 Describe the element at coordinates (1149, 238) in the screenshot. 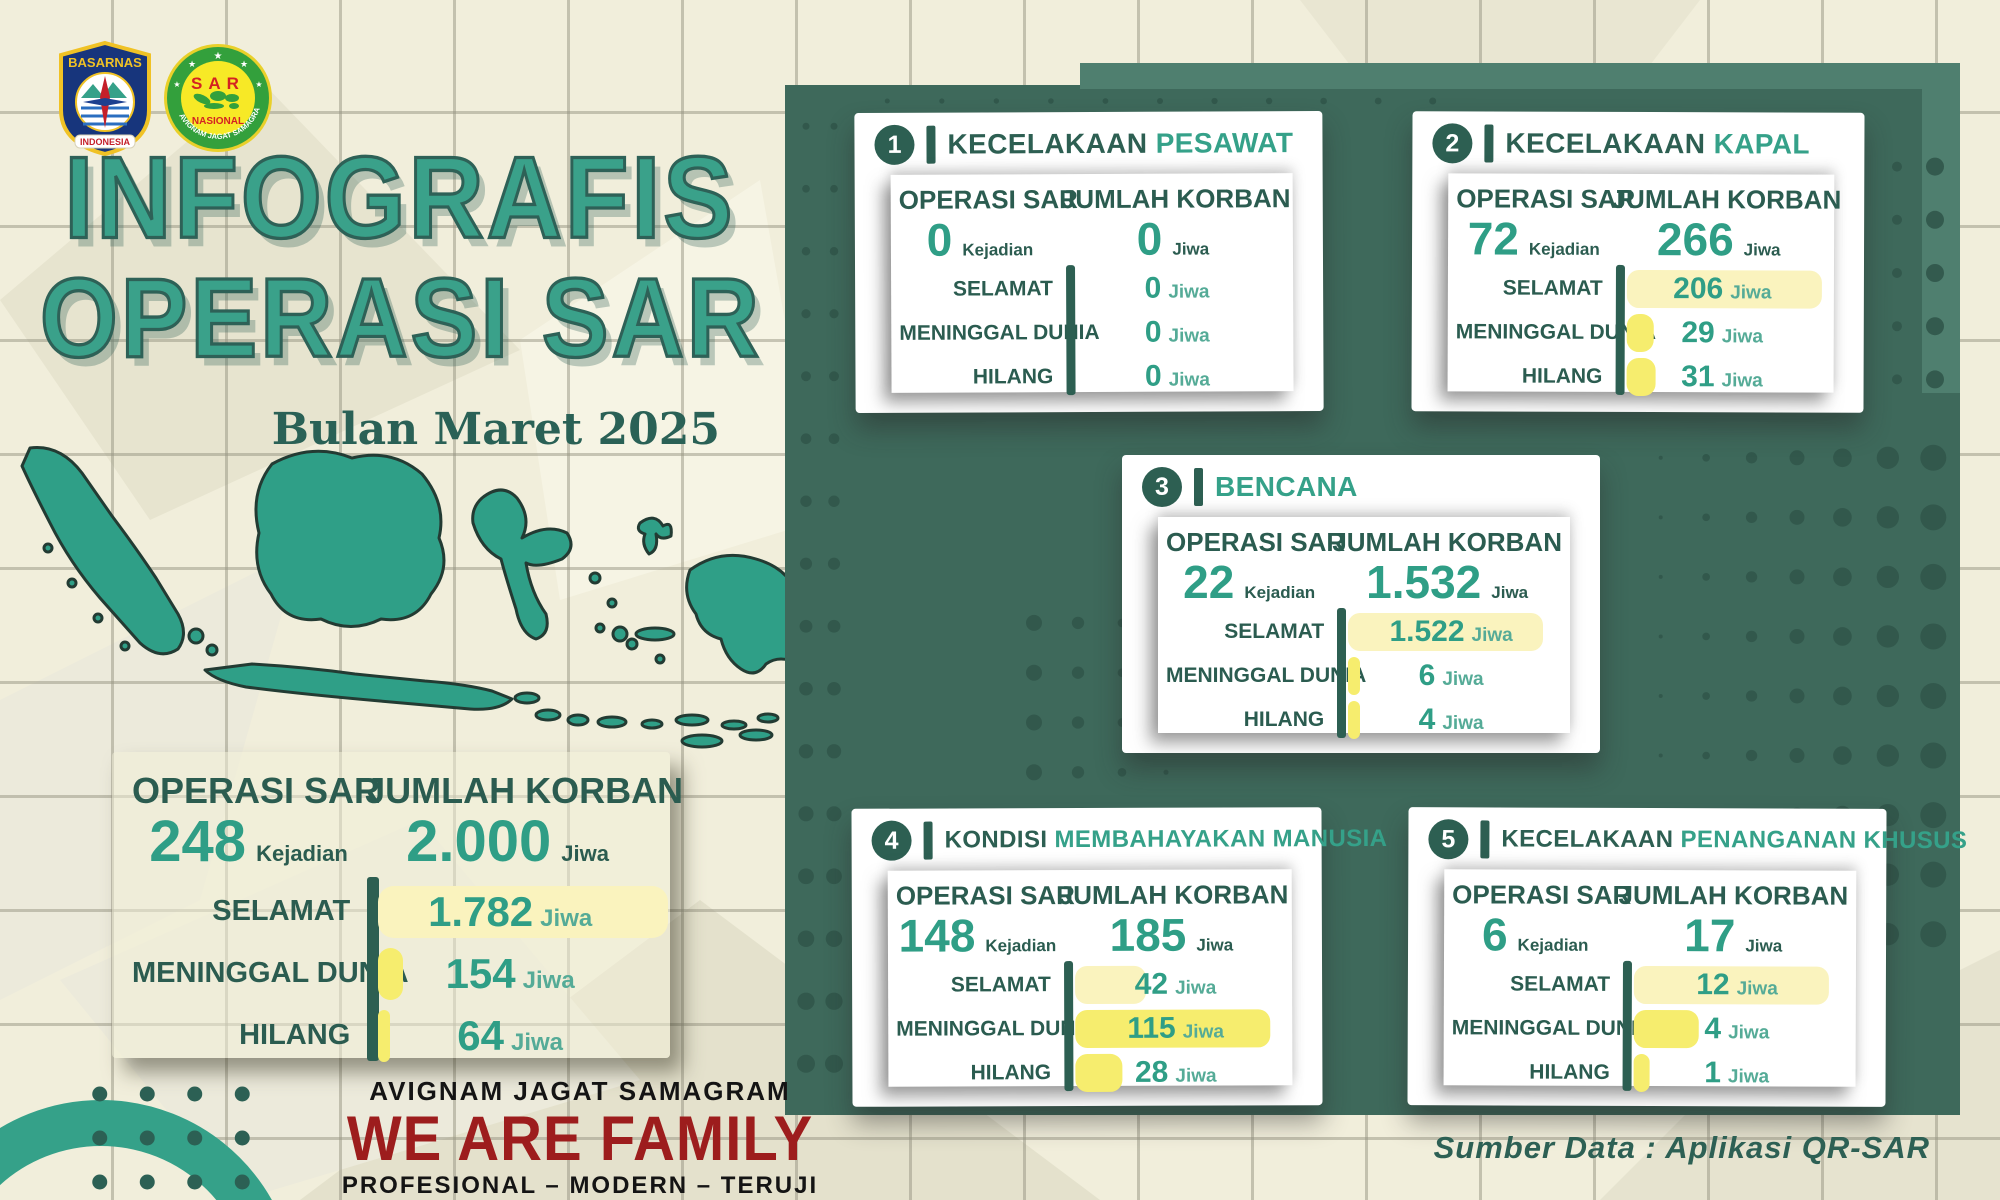

I see `korban-value: 0` at that location.